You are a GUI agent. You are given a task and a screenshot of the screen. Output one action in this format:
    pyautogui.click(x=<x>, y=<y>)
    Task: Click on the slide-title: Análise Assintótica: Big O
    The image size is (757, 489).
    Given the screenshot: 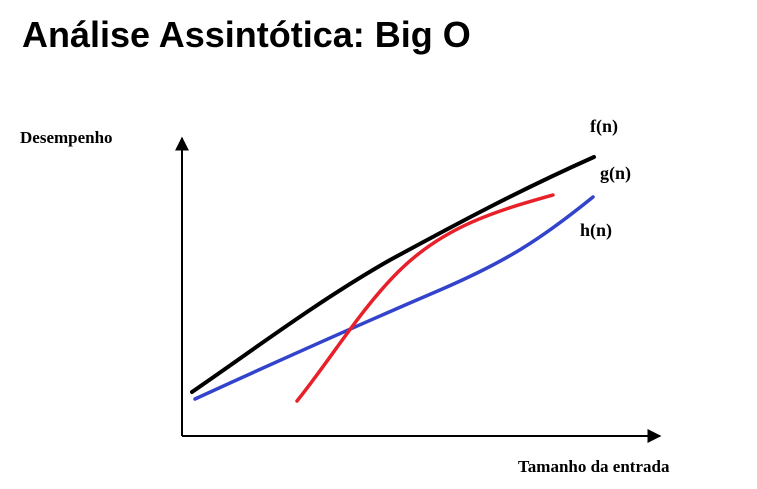 What is the action you would take?
    pyautogui.click(x=246, y=34)
    